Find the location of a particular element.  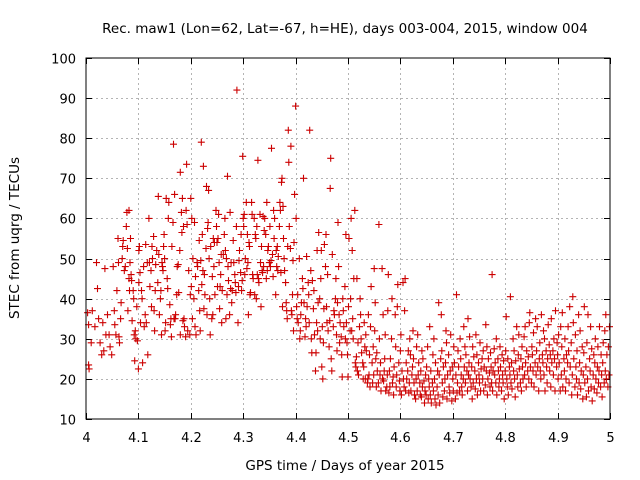

x-tick-label: 4.2 is located at coordinates (191, 438).